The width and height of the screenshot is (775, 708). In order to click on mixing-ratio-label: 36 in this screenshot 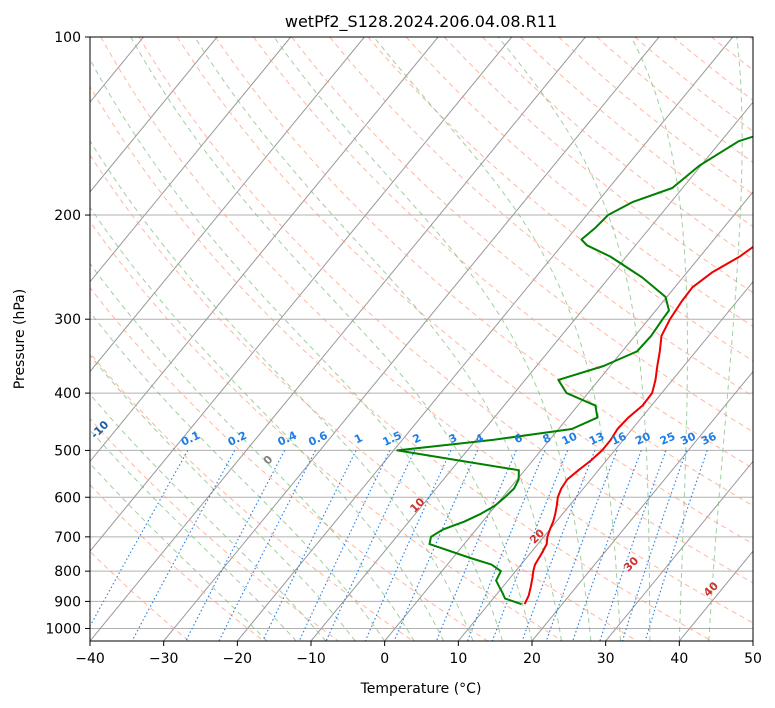, I will do `click(709, 439)`.